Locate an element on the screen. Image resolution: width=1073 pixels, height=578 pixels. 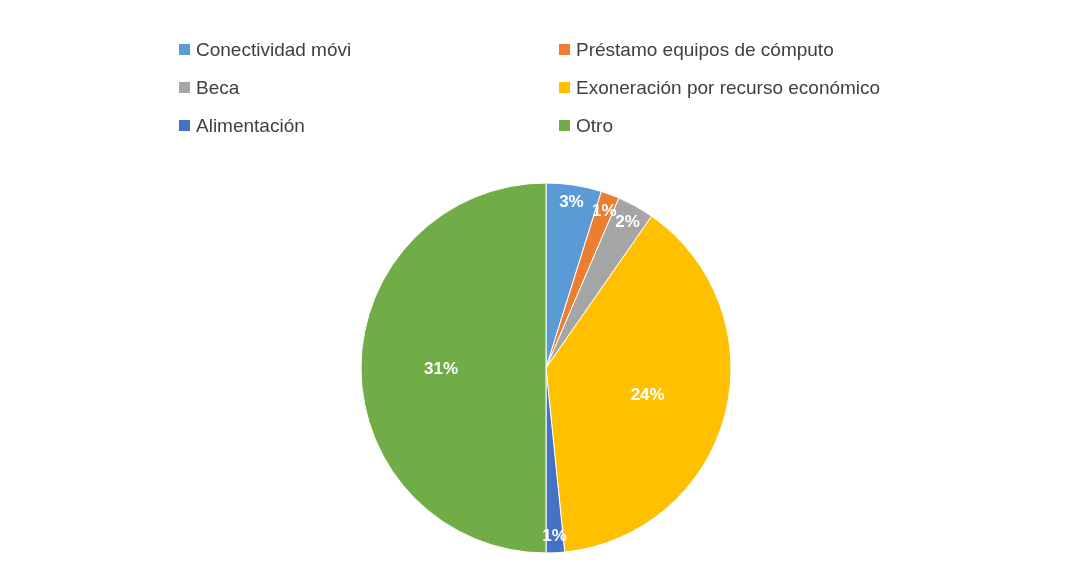
legend-label: Beca is located at coordinates (218, 87).